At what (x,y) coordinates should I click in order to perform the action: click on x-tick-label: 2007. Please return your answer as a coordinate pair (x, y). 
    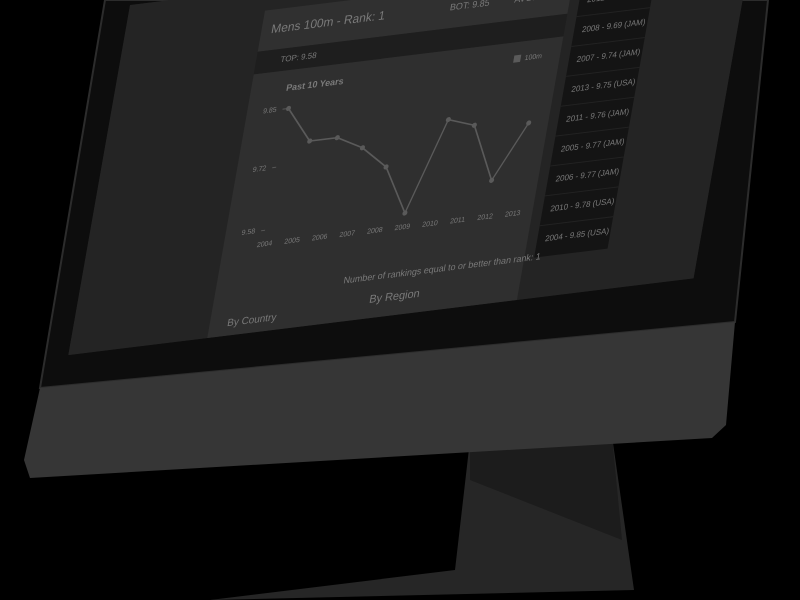
    Looking at the image, I should click on (347, 234).